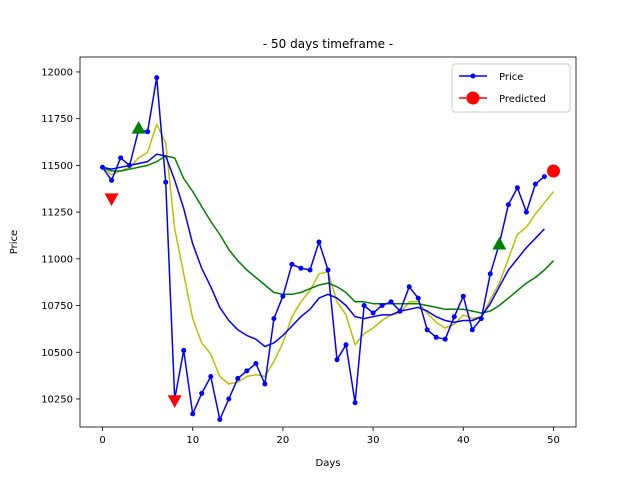 The height and width of the screenshot is (480, 640). Describe the element at coordinates (57, 119) in the screenshot. I see `y-tick-label: 11750` at that location.